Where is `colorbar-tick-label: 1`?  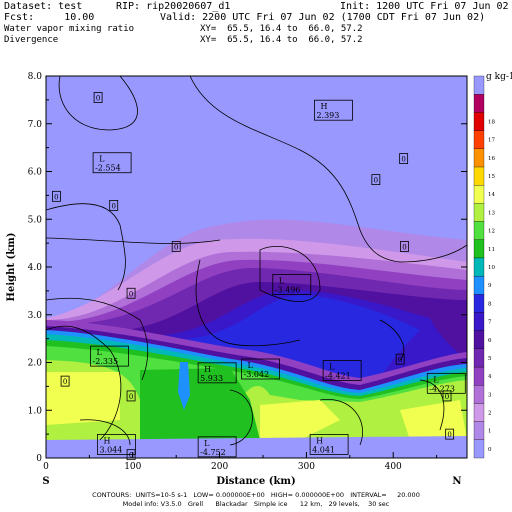 colorbar-tick-label: 1 is located at coordinates (490, 432).